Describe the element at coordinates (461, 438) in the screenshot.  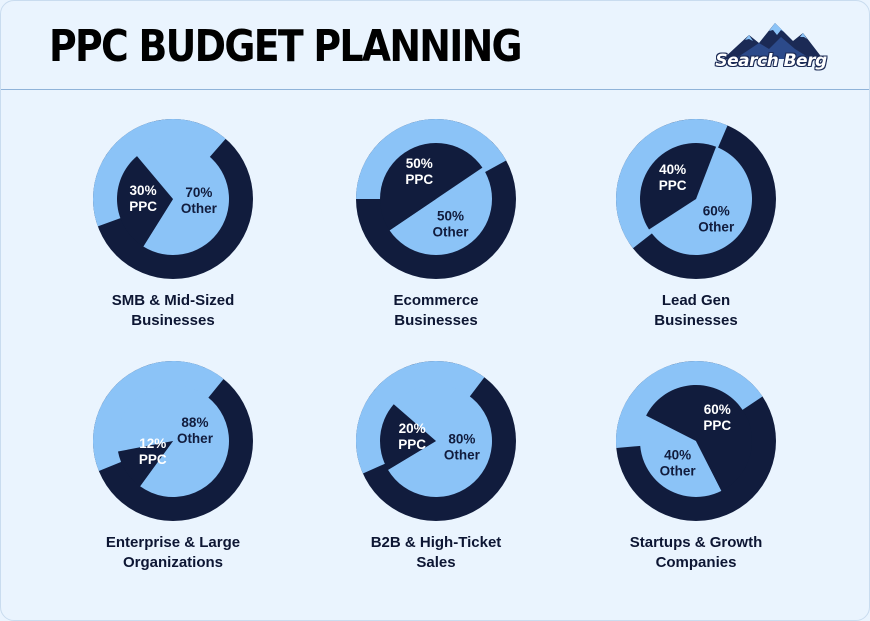
I see `other-label: 80%` at that location.